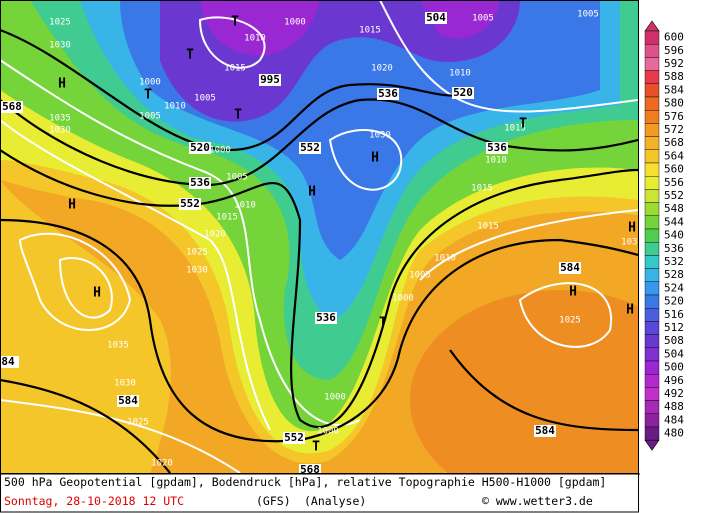  Describe the element at coordinates (674, 221) in the screenshot. I see `legend-label: 544` at that location.